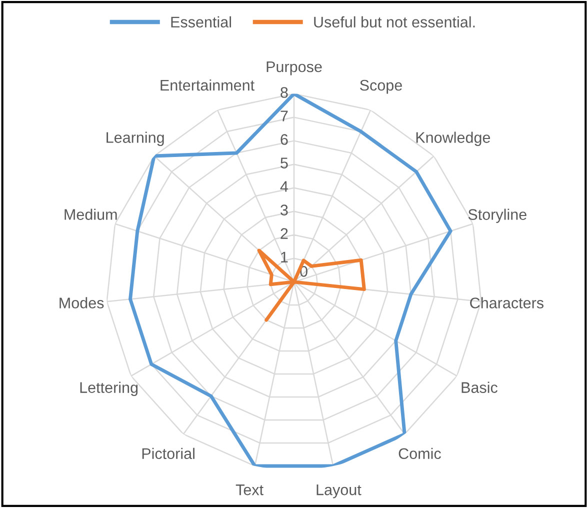 Image resolution: width=588 pixels, height=508 pixels. What do you see at coordinates (284, 116) in the screenshot?
I see `y-tick-label: 7` at bounding box center [284, 116].